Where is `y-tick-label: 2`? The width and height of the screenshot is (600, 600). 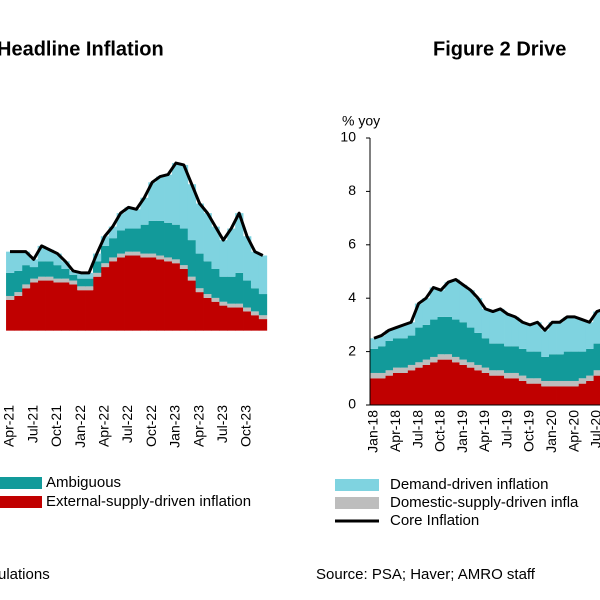
y-tick-label: 2 is located at coordinates (352, 350).